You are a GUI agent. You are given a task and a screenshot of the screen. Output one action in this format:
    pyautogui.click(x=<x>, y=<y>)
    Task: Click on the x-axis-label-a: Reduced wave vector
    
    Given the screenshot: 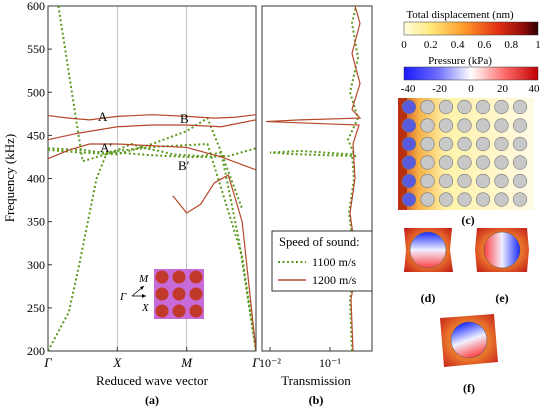 What is the action you would take?
    pyautogui.click(x=152, y=380)
    